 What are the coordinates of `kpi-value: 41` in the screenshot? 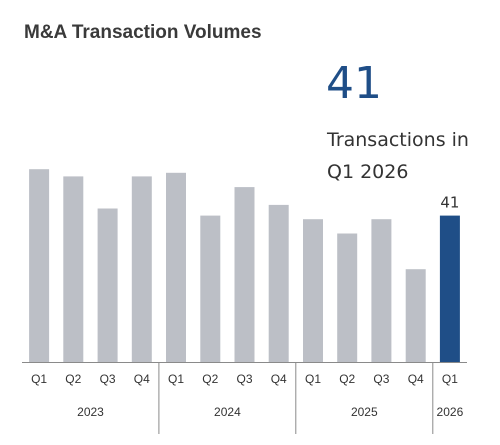 It's located at (354, 83).